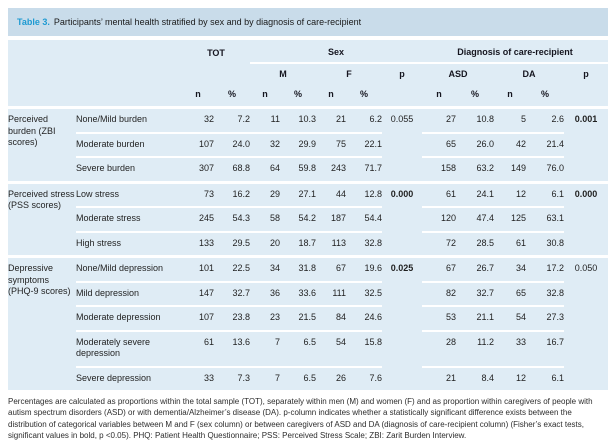  Describe the element at coordinates (545, 144) in the screenshot. I see `da-pct-cell: 21.4` at that location.